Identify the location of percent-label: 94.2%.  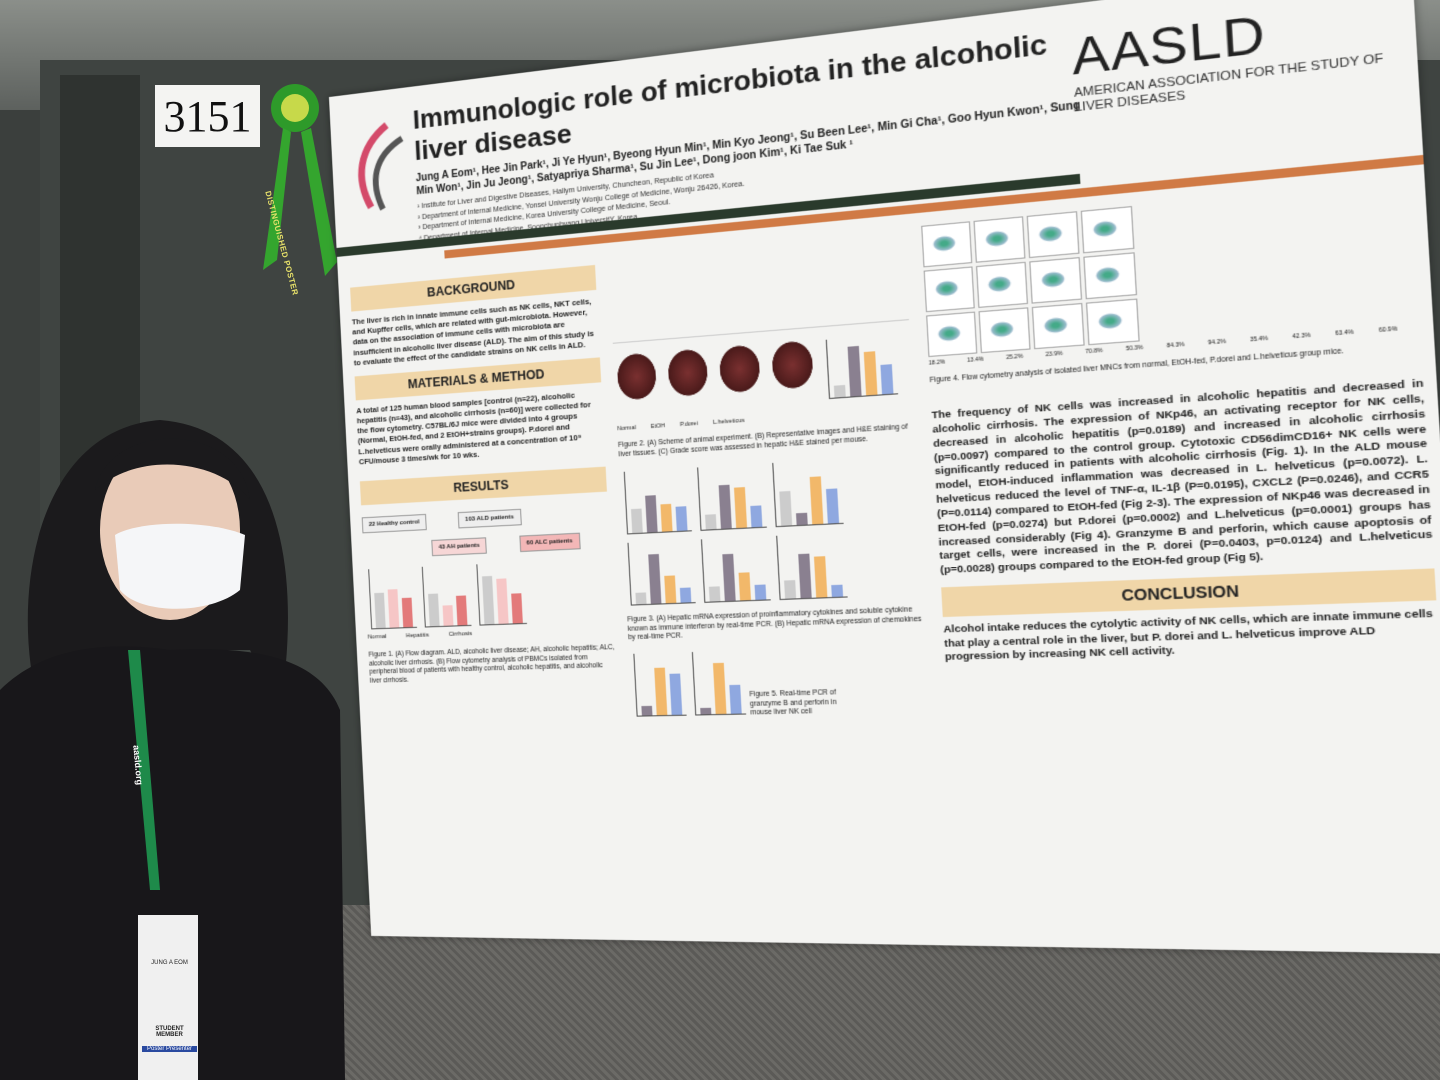
(1228, 342).